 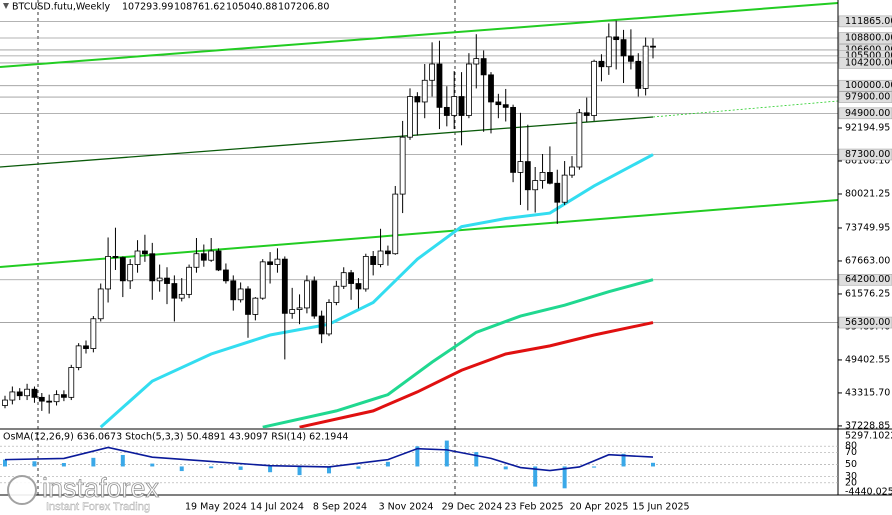 What do you see at coordinates (277, 507) in the screenshot?
I see `x-tick-label: 14 Jul 2024` at bounding box center [277, 507].